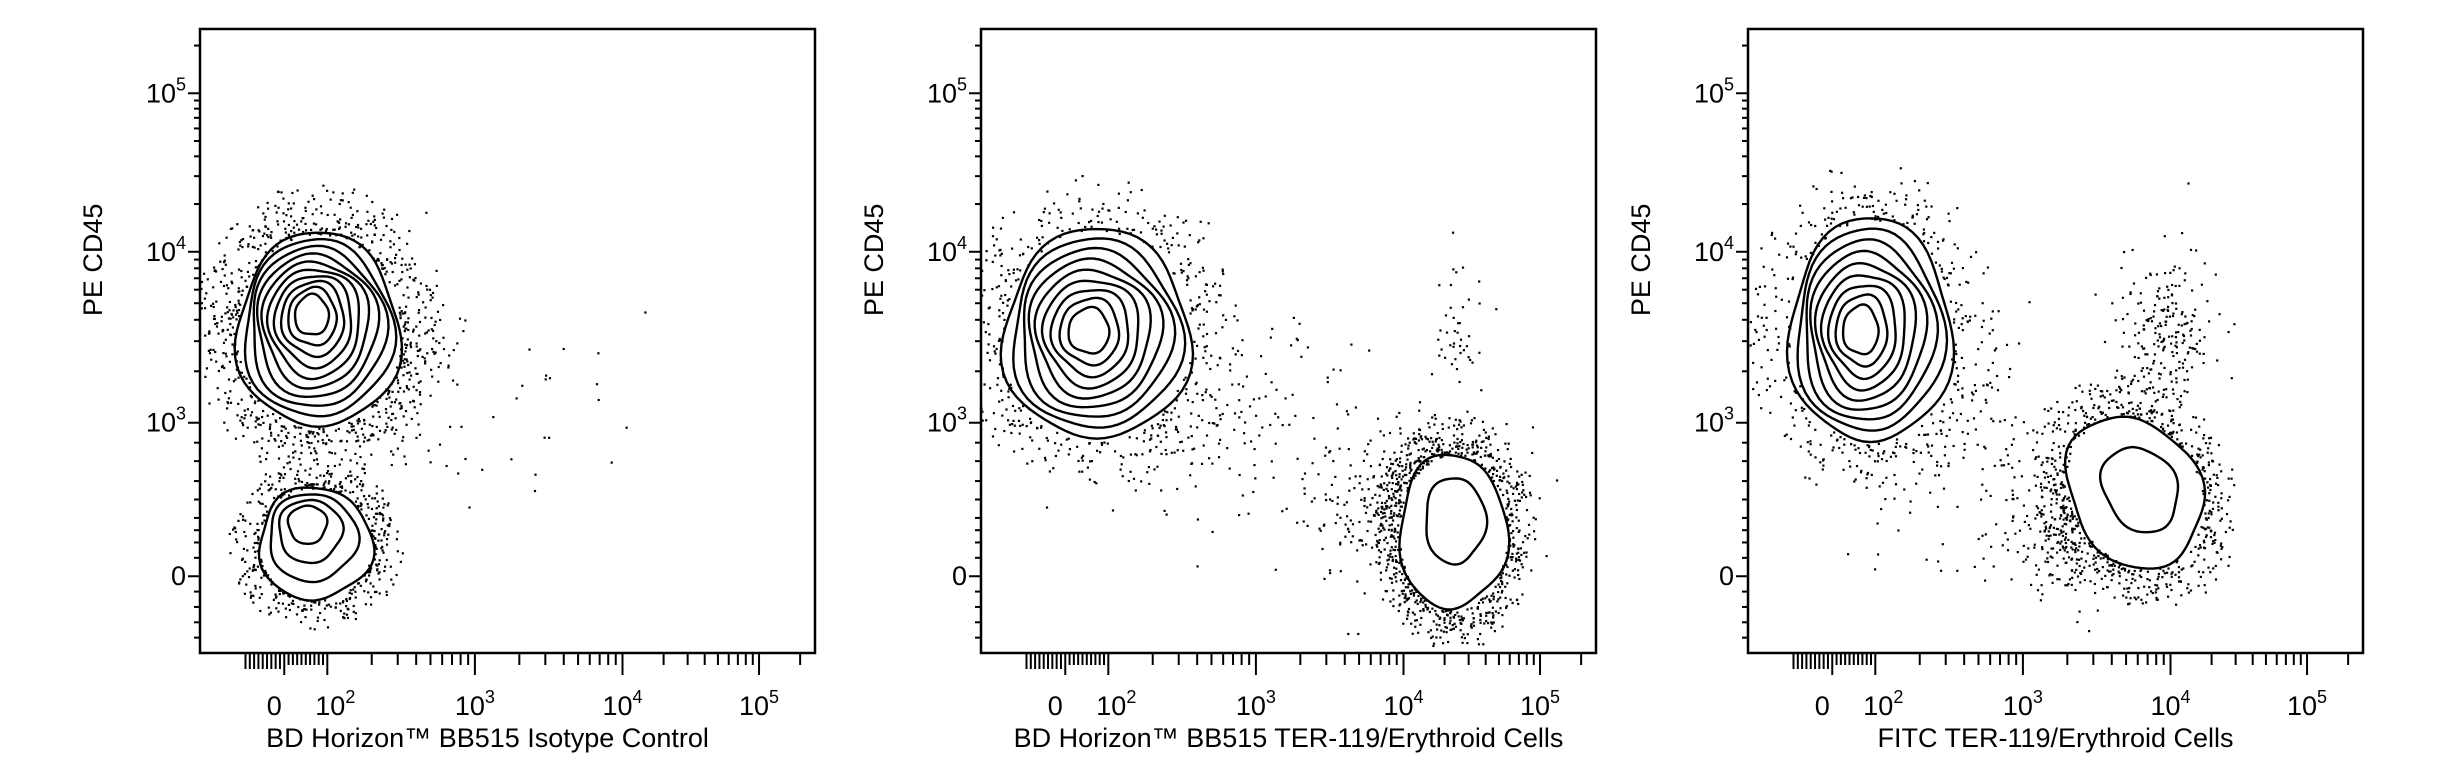  Describe the element at coordinates (274, 706) in the screenshot. I see `x-tick-label-base: 0` at that location.